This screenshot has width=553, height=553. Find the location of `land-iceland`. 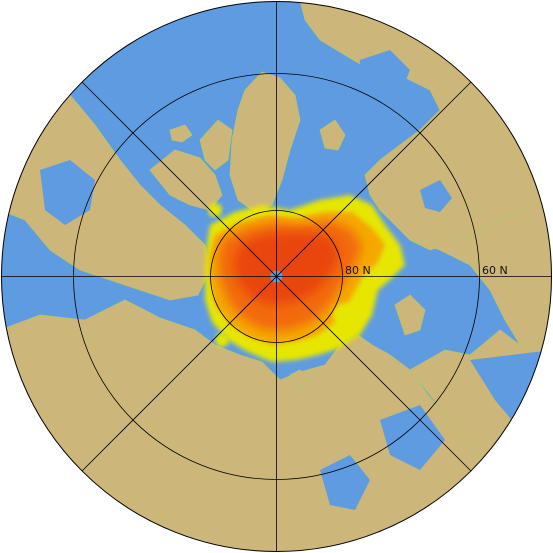

land-iceland is located at coordinates (181, 133).